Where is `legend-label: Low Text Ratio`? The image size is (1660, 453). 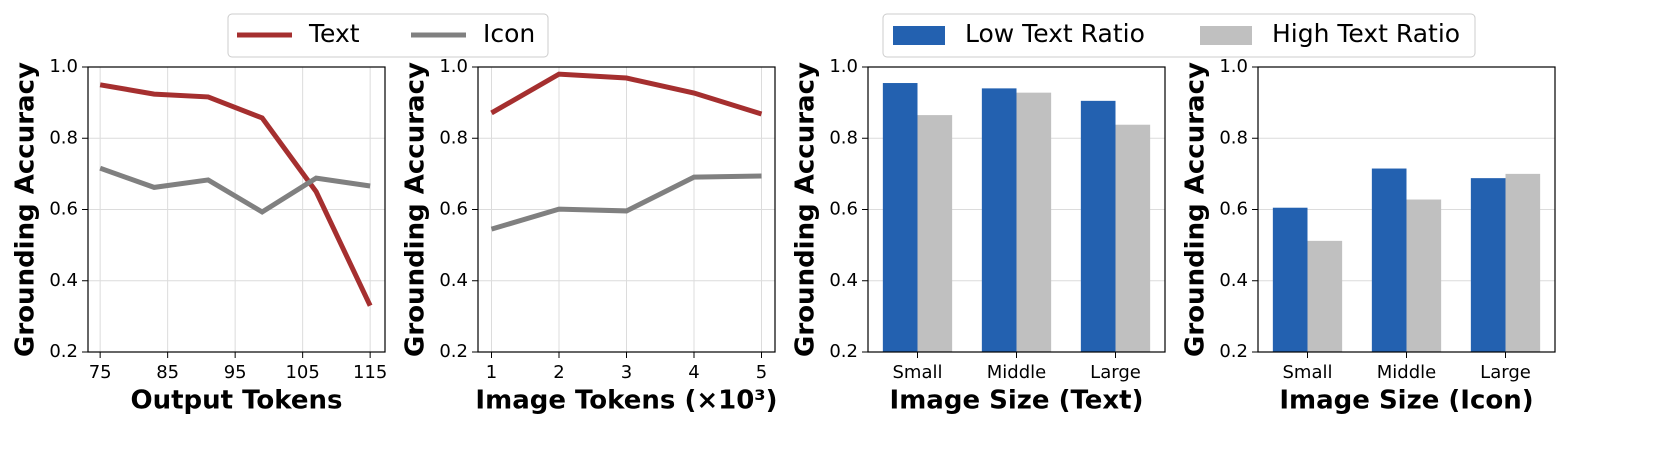 legend-label: Low Text Ratio is located at coordinates (1055, 33).